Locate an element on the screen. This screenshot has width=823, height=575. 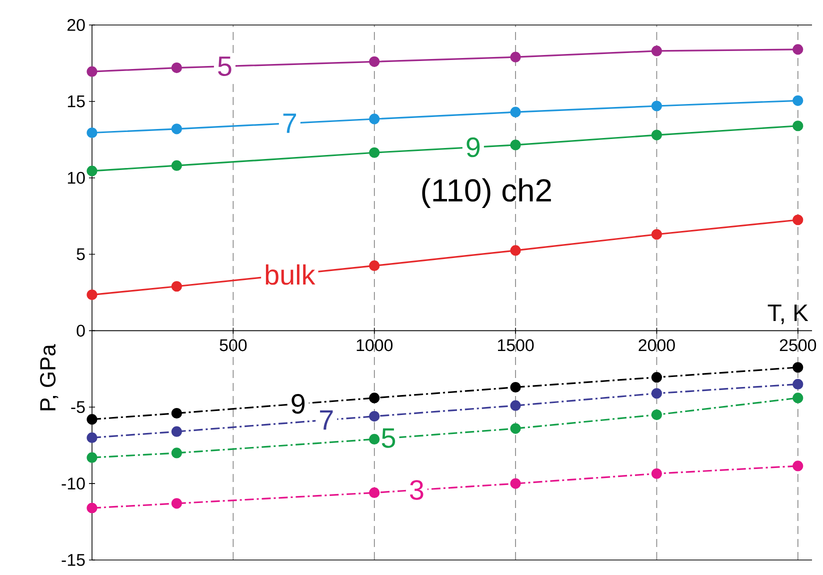
x-axis-title: T, K is located at coordinates (788, 314).